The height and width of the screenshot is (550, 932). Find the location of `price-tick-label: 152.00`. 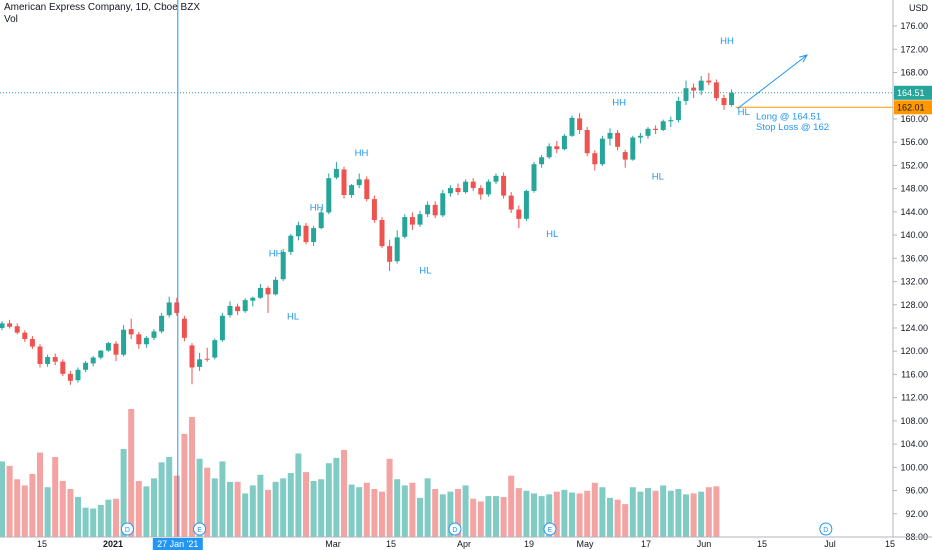

price-tick-label: 152.00 is located at coordinates (914, 165).